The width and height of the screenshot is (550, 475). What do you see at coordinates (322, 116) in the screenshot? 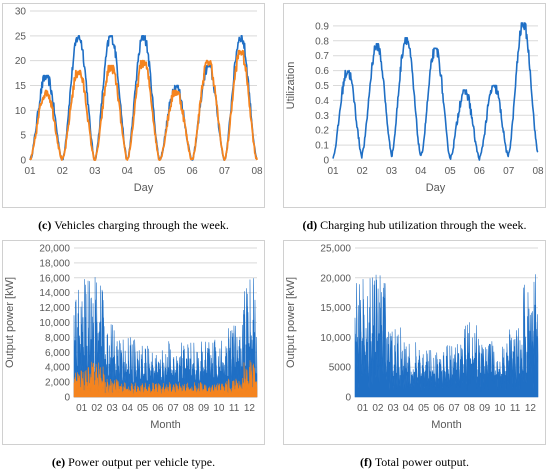
I see `y-tick-label: 0.3` at bounding box center [322, 116].